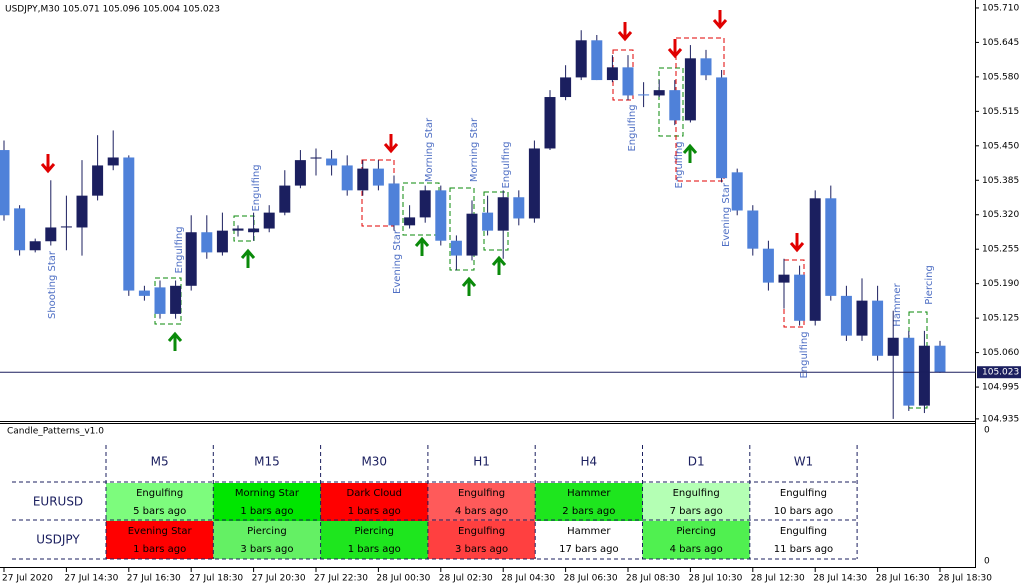  What do you see at coordinates (778, 579) in the screenshot?
I see `x-tick-label: 28 Jul 12:30` at bounding box center [778, 579].